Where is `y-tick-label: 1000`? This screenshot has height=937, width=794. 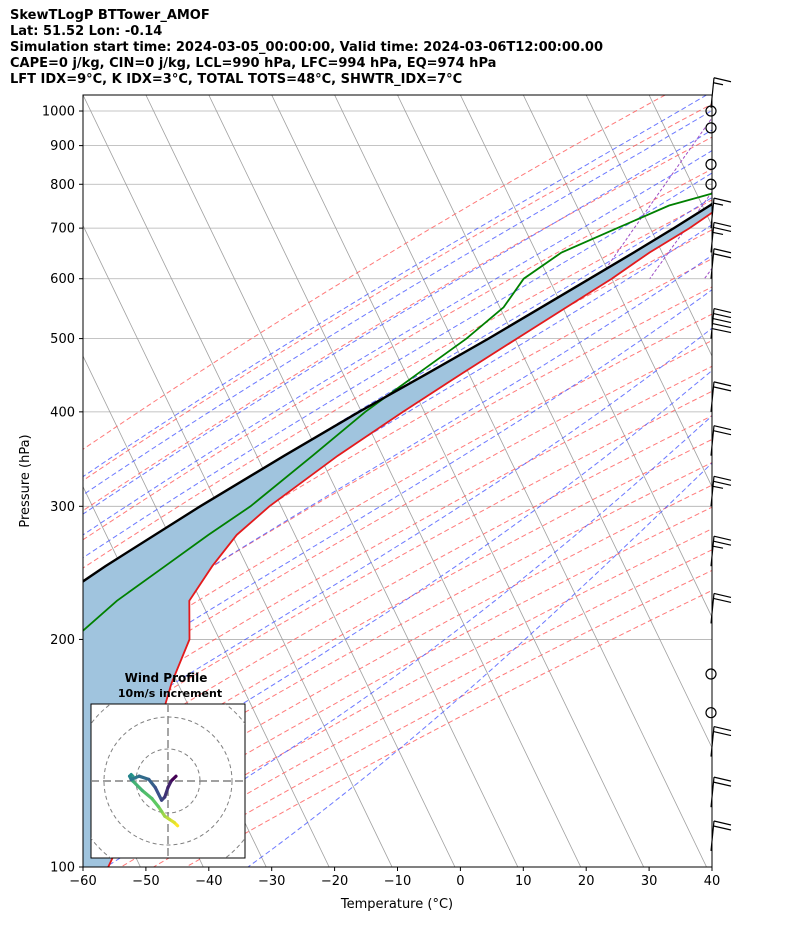 y-tick-label: 1000 is located at coordinates (58, 112).